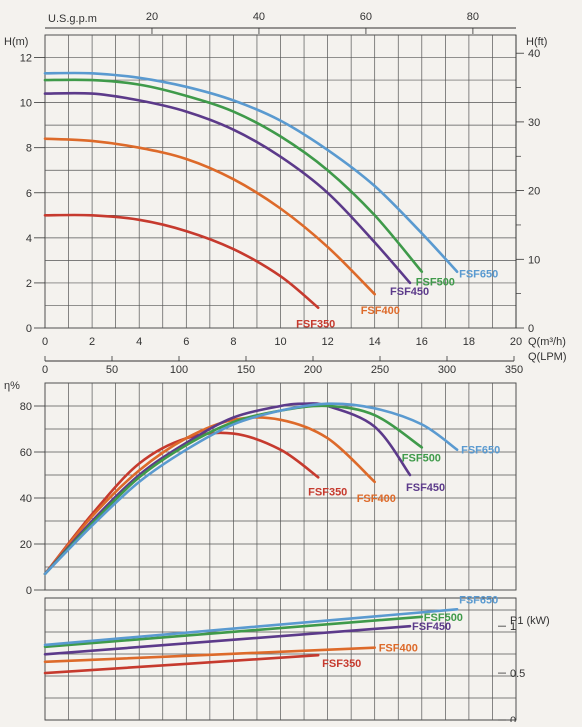 This screenshot has height=727, width=582. Describe the element at coordinates (227, 640) in the screenshot. I see `power-curve-fsf450` at that location.